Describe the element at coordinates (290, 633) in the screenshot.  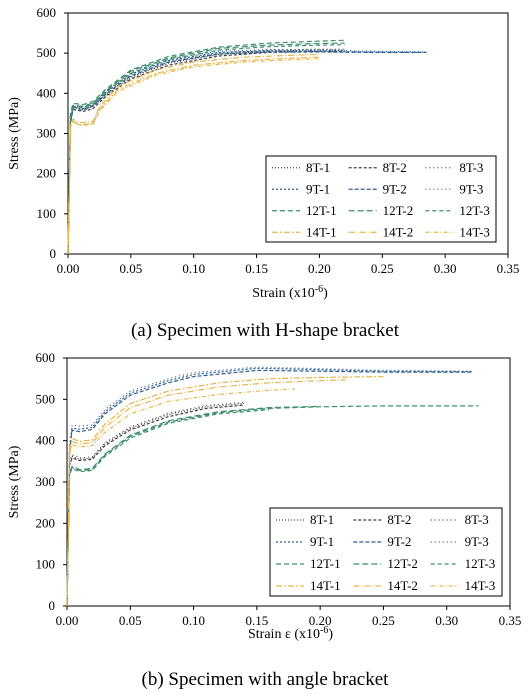
I see `x-axis-label: Strain ε (x10-6)` at that location.